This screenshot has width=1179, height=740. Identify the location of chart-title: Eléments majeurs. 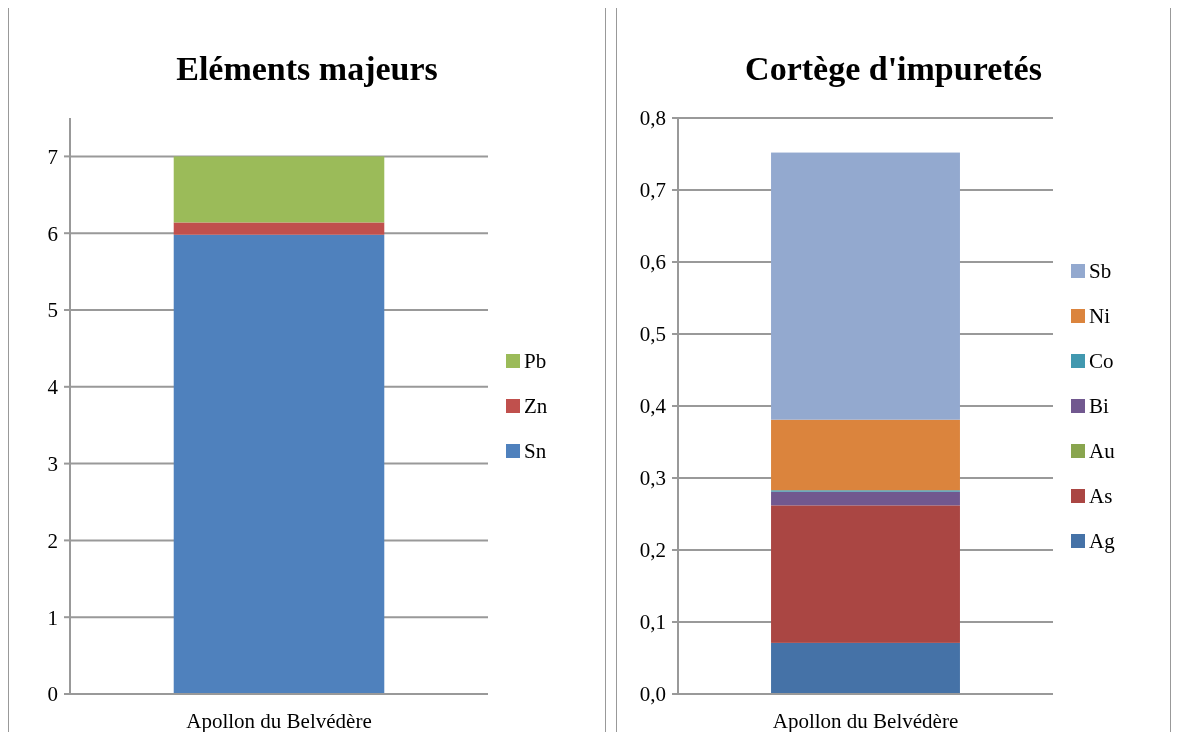
(307, 68).